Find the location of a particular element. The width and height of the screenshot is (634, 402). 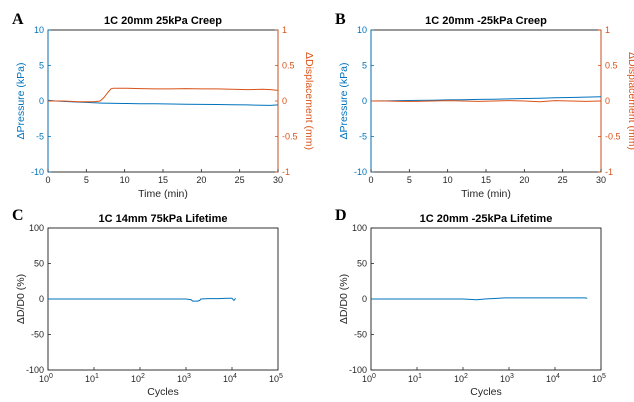

chart-title: 1C 20mm -25kPa Lifetime is located at coordinates (486, 219).